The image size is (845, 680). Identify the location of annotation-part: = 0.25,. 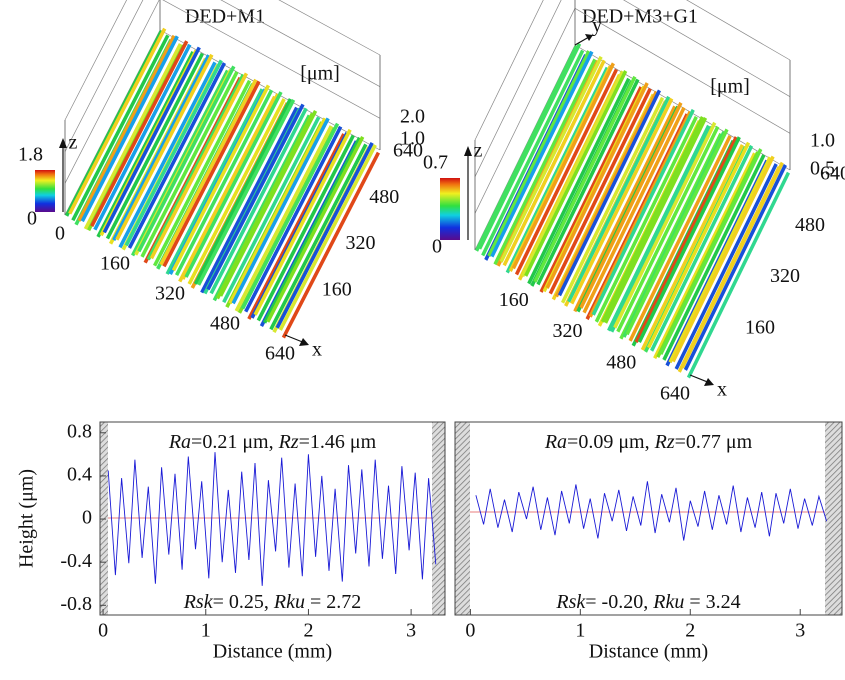
(243, 602).